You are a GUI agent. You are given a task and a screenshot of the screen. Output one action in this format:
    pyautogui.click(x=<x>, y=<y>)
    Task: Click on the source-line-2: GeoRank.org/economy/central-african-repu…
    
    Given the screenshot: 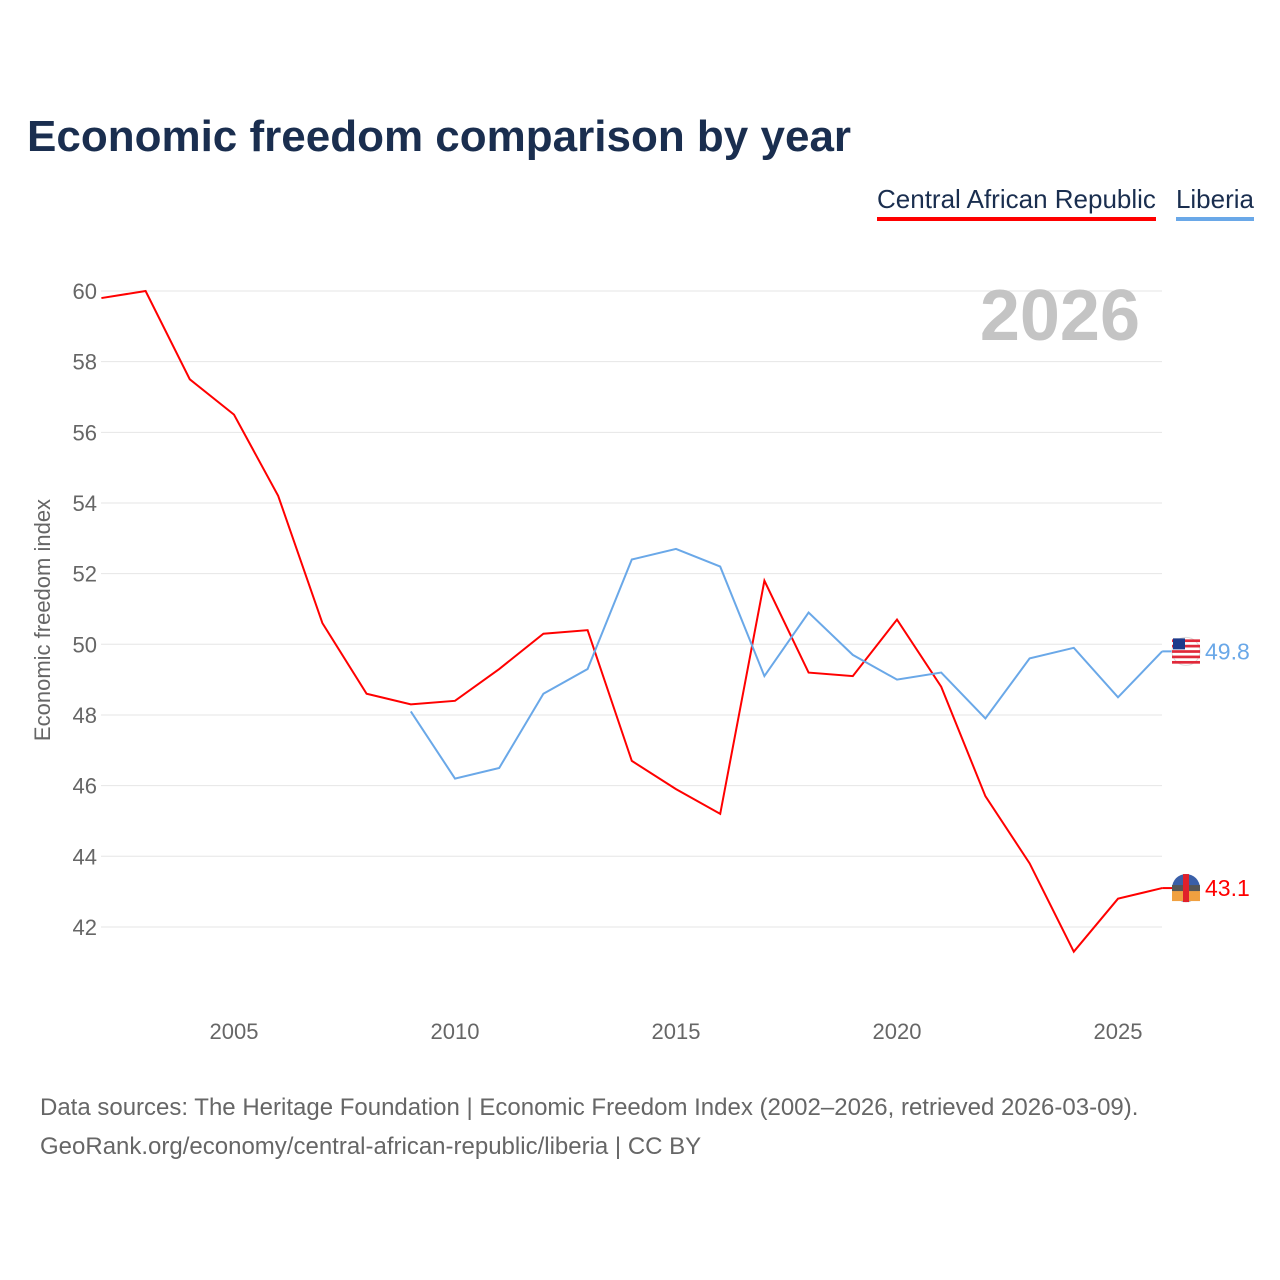 What is the action you would take?
    pyautogui.click(x=371, y=1146)
    